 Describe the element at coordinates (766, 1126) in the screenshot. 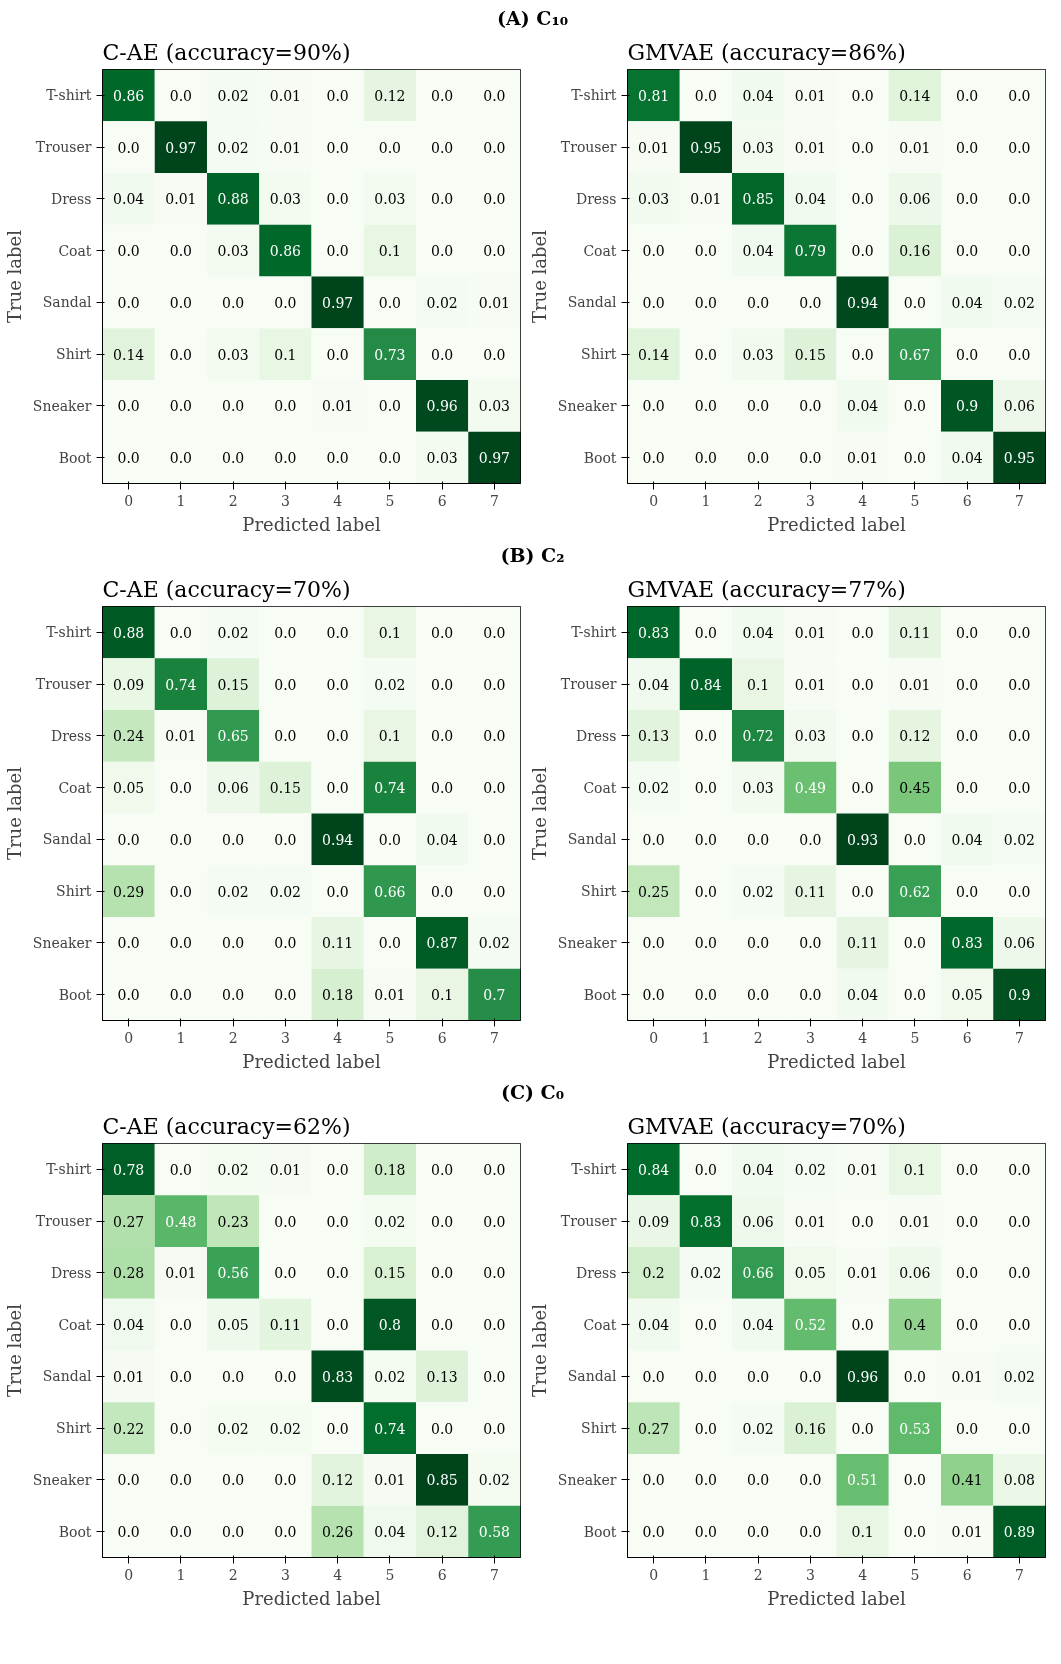

I see `chart-title: GMVAE (accuracy=70%)` at that location.